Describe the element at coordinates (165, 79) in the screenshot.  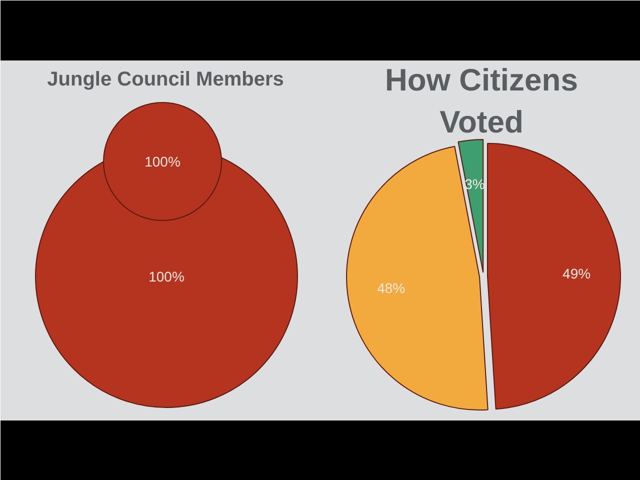
I see `chart-title: Jungle Council Members` at that location.